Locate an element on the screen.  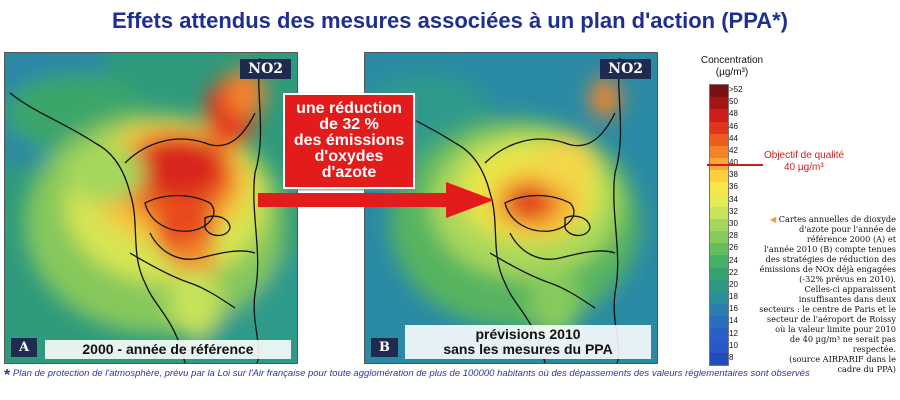
scale-tick-label: 34 is located at coordinates (733, 199).